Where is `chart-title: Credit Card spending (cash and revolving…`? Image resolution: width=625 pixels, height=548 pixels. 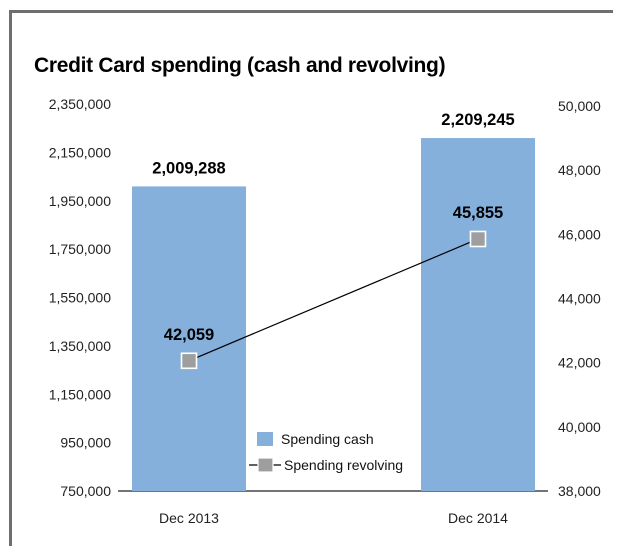 chart-title: Credit Card spending (cash and revolving… is located at coordinates (240, 65).